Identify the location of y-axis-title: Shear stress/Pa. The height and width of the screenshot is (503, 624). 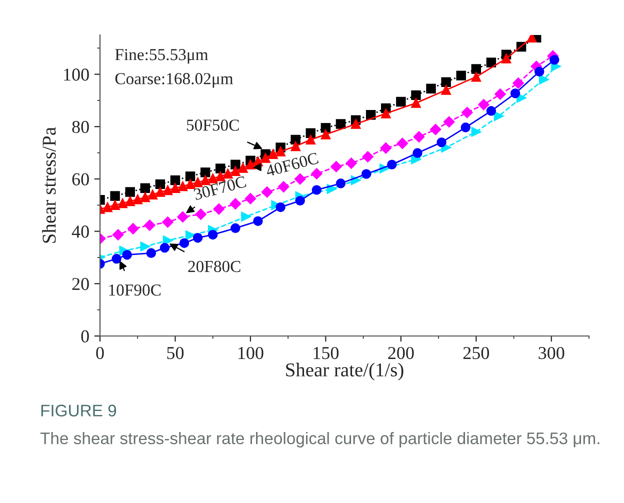
(49, 185).